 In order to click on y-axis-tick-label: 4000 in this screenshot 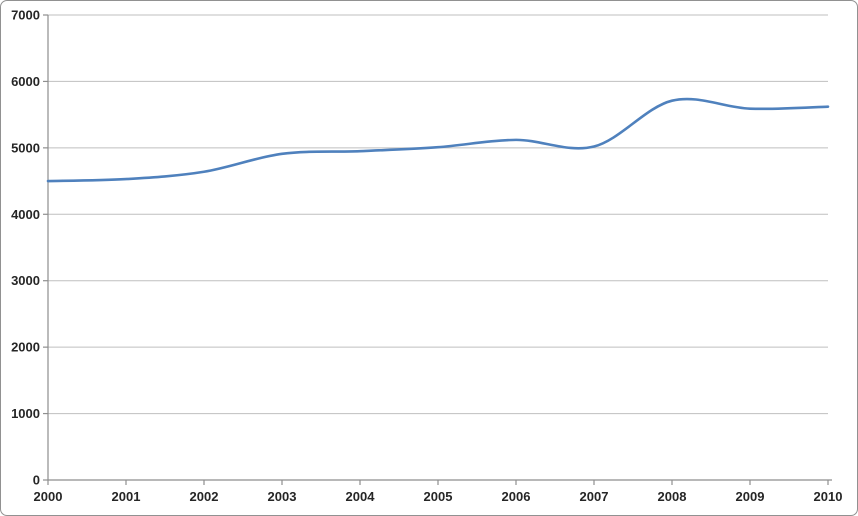, I will do `click(25, 214)`.